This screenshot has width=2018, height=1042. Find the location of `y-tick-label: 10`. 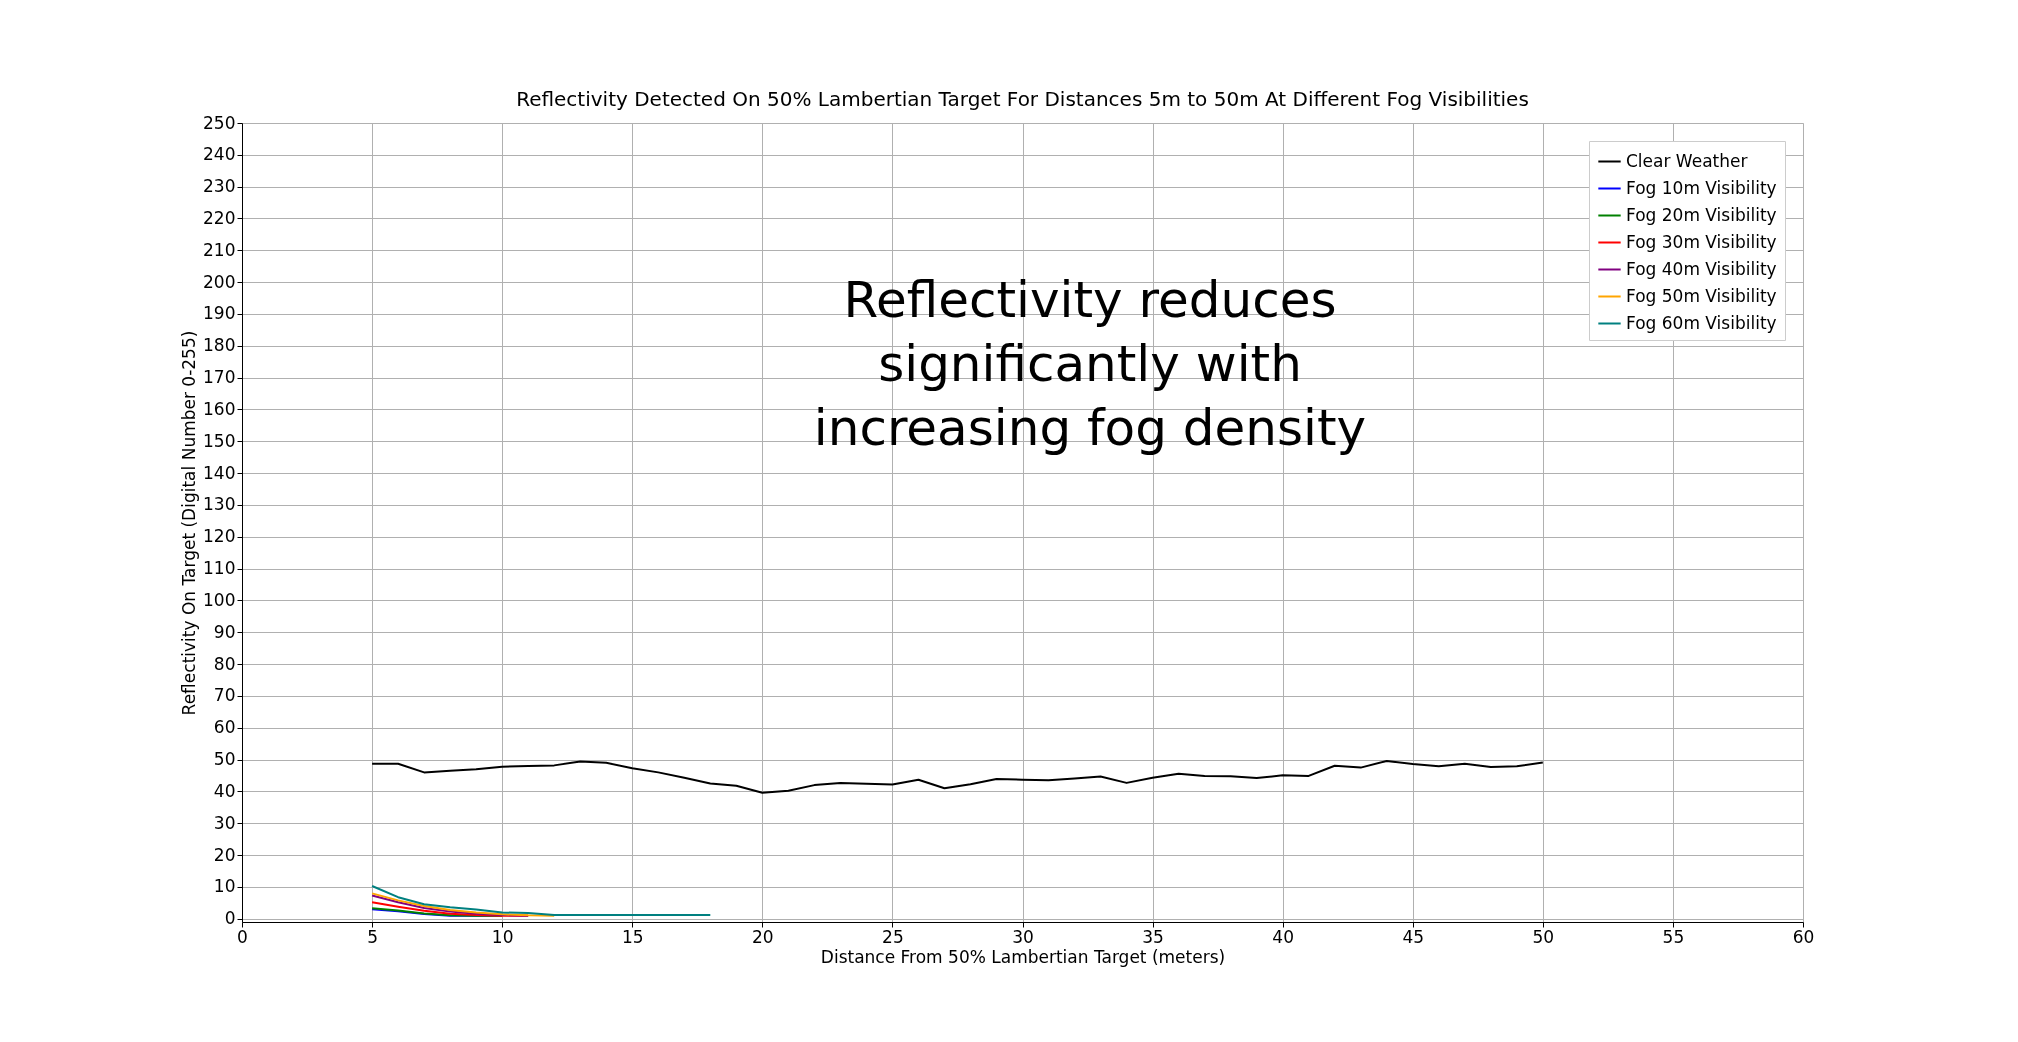

y-tick-label: 10 is located at coordinates (224, 886).